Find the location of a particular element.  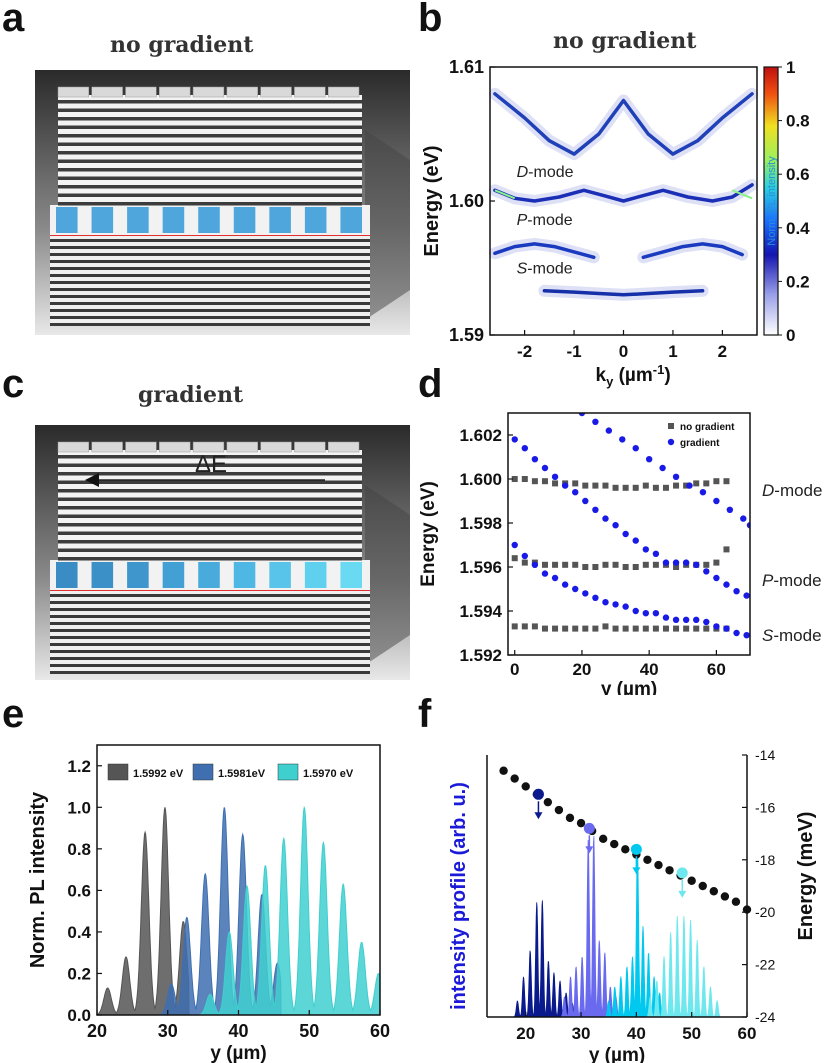

mode-label-letter: P is located at coordinates (522, 220).